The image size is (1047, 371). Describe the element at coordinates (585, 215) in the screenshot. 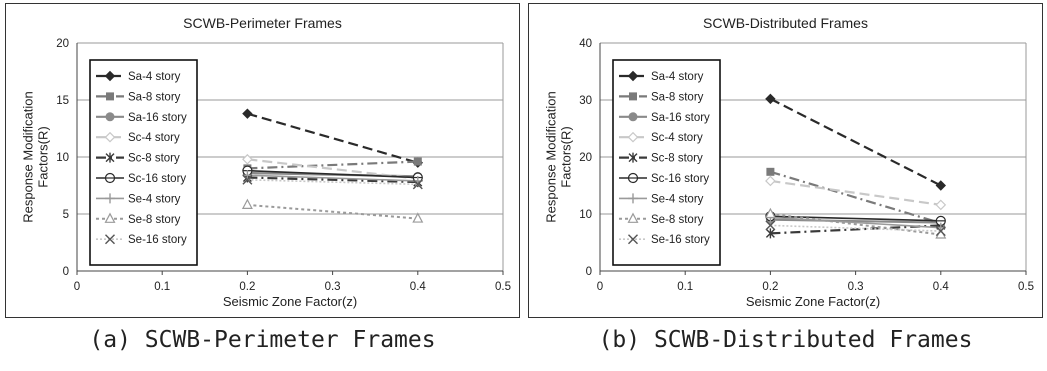

I see `y-tick-label: 10` at that location.